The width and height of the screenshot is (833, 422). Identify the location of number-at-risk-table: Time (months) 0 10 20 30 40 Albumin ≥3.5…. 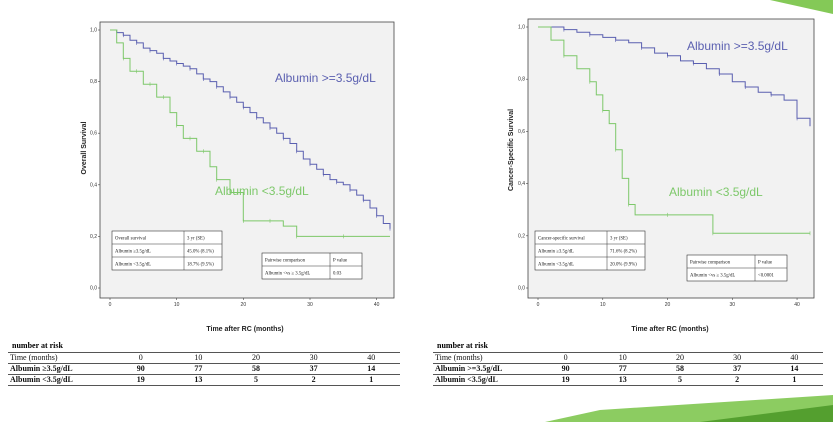
(204, 369).